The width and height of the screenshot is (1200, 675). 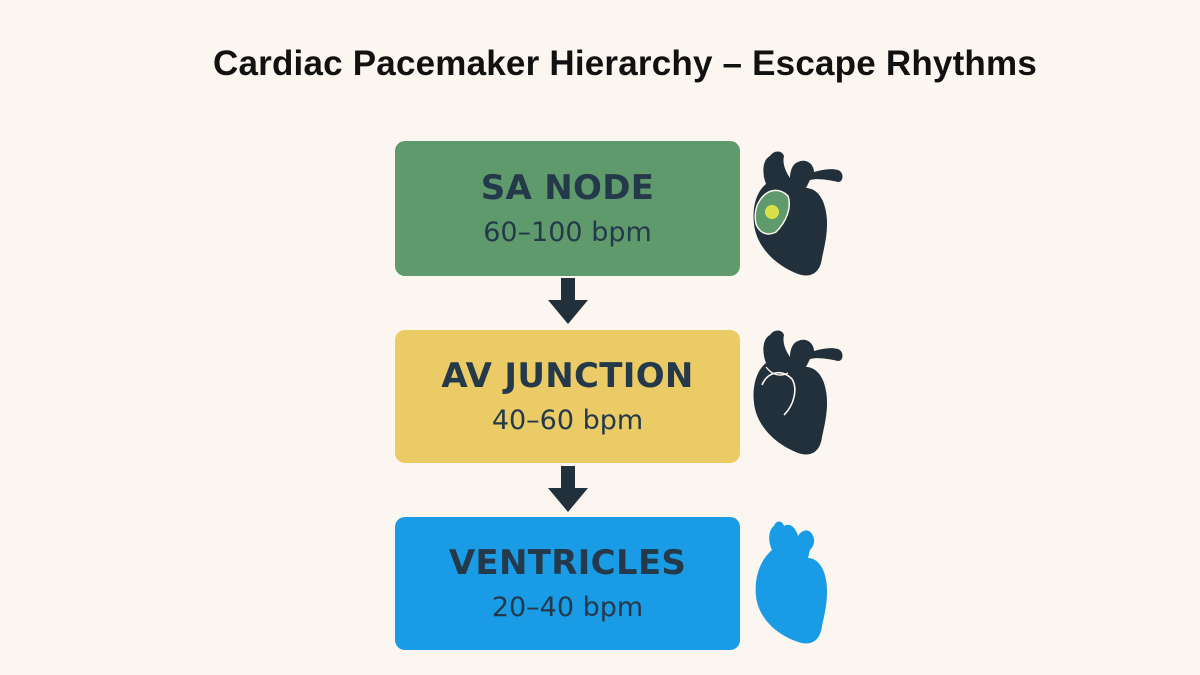 I want to click on heart-av-junction-icon, so click(x=798, y=392).